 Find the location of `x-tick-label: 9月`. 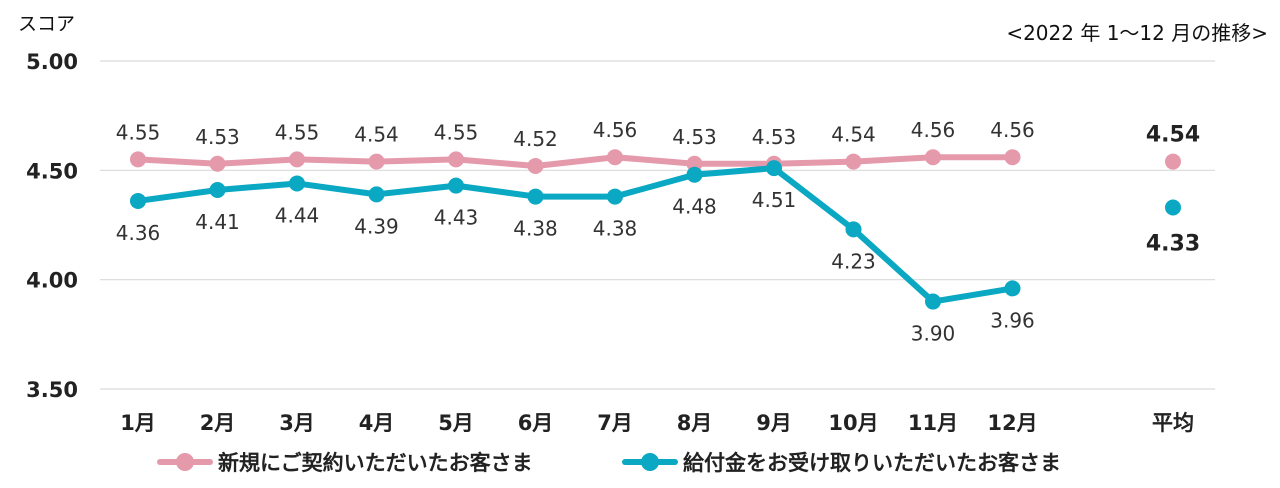

x-tick-label: 9月 is located at coordinates (774, 423).